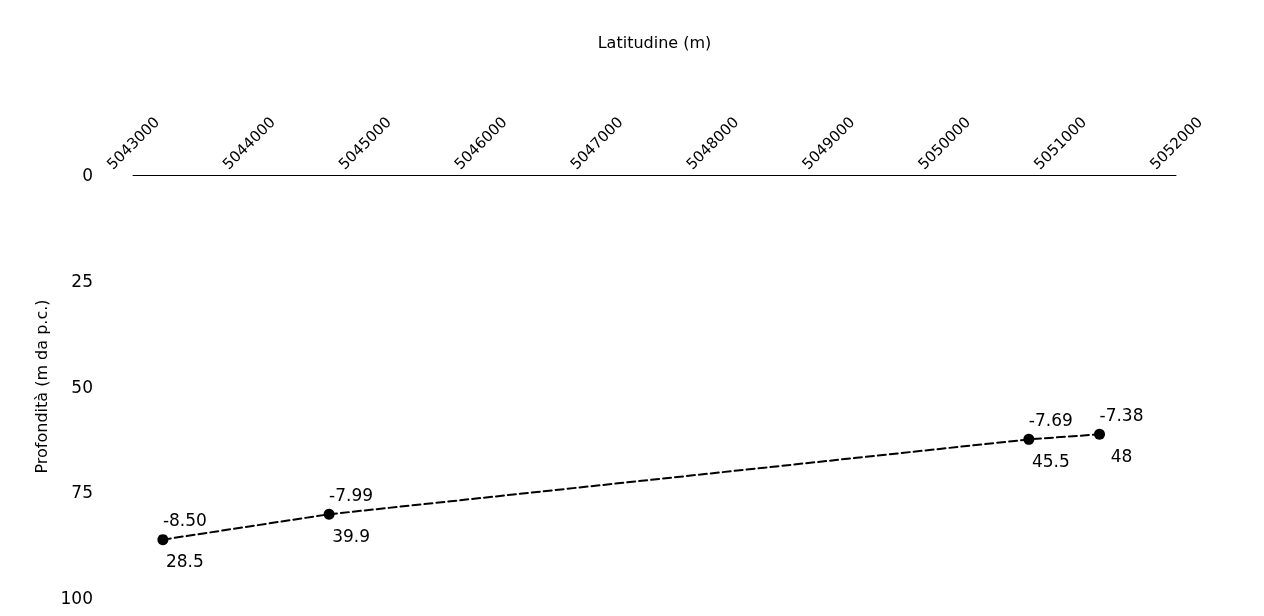  I want to click on y-tick-label: 100, so click(76, 598).